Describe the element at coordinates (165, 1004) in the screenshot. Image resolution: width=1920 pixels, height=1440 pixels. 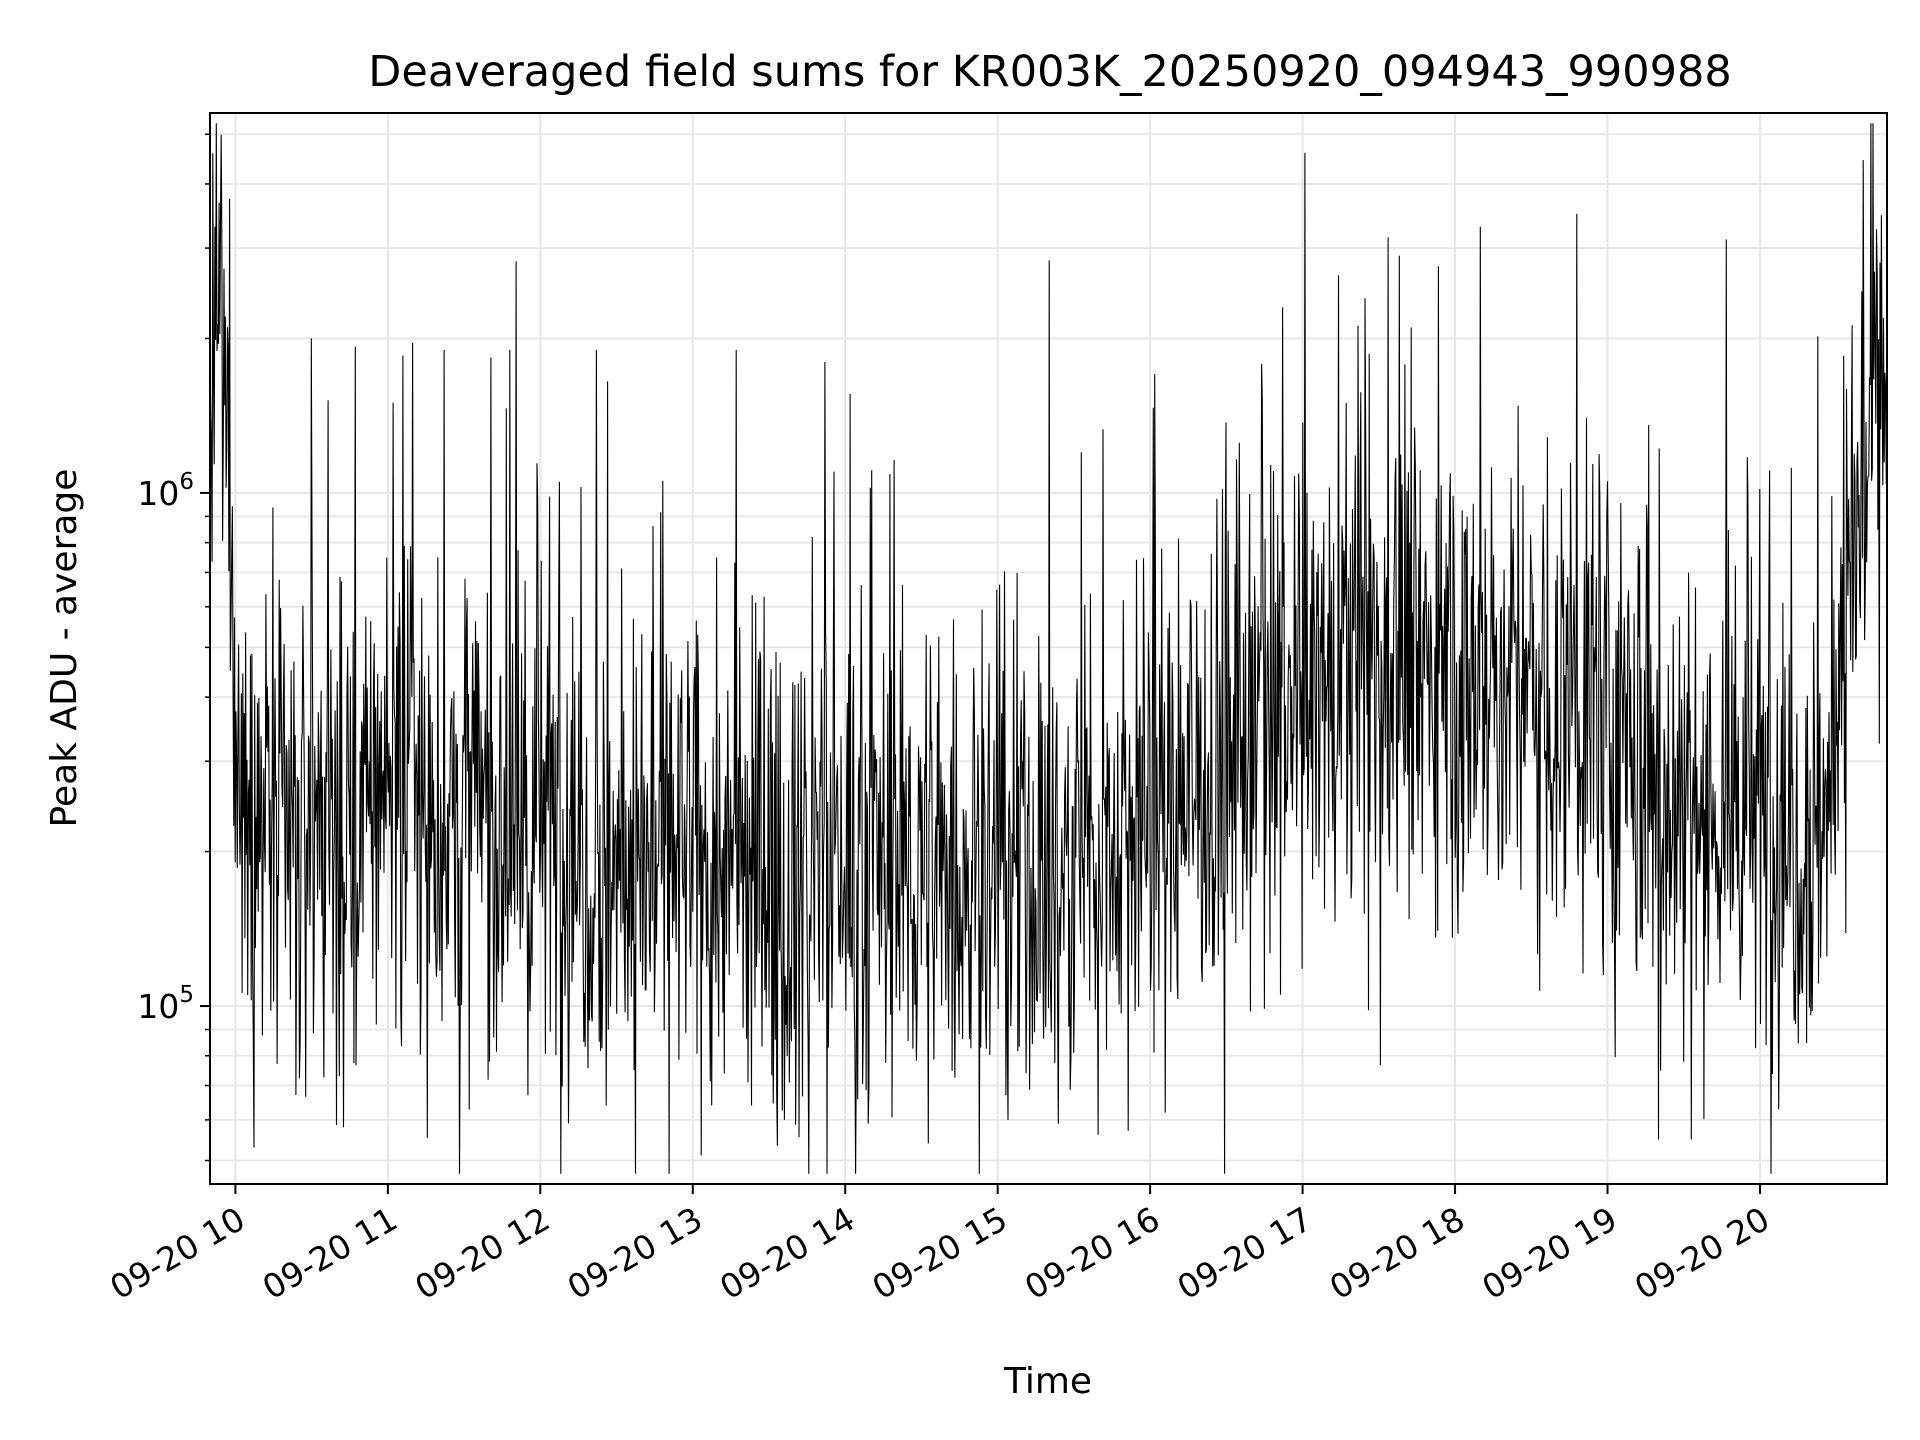
I see `y-tick-label: 10⁵` at that location.